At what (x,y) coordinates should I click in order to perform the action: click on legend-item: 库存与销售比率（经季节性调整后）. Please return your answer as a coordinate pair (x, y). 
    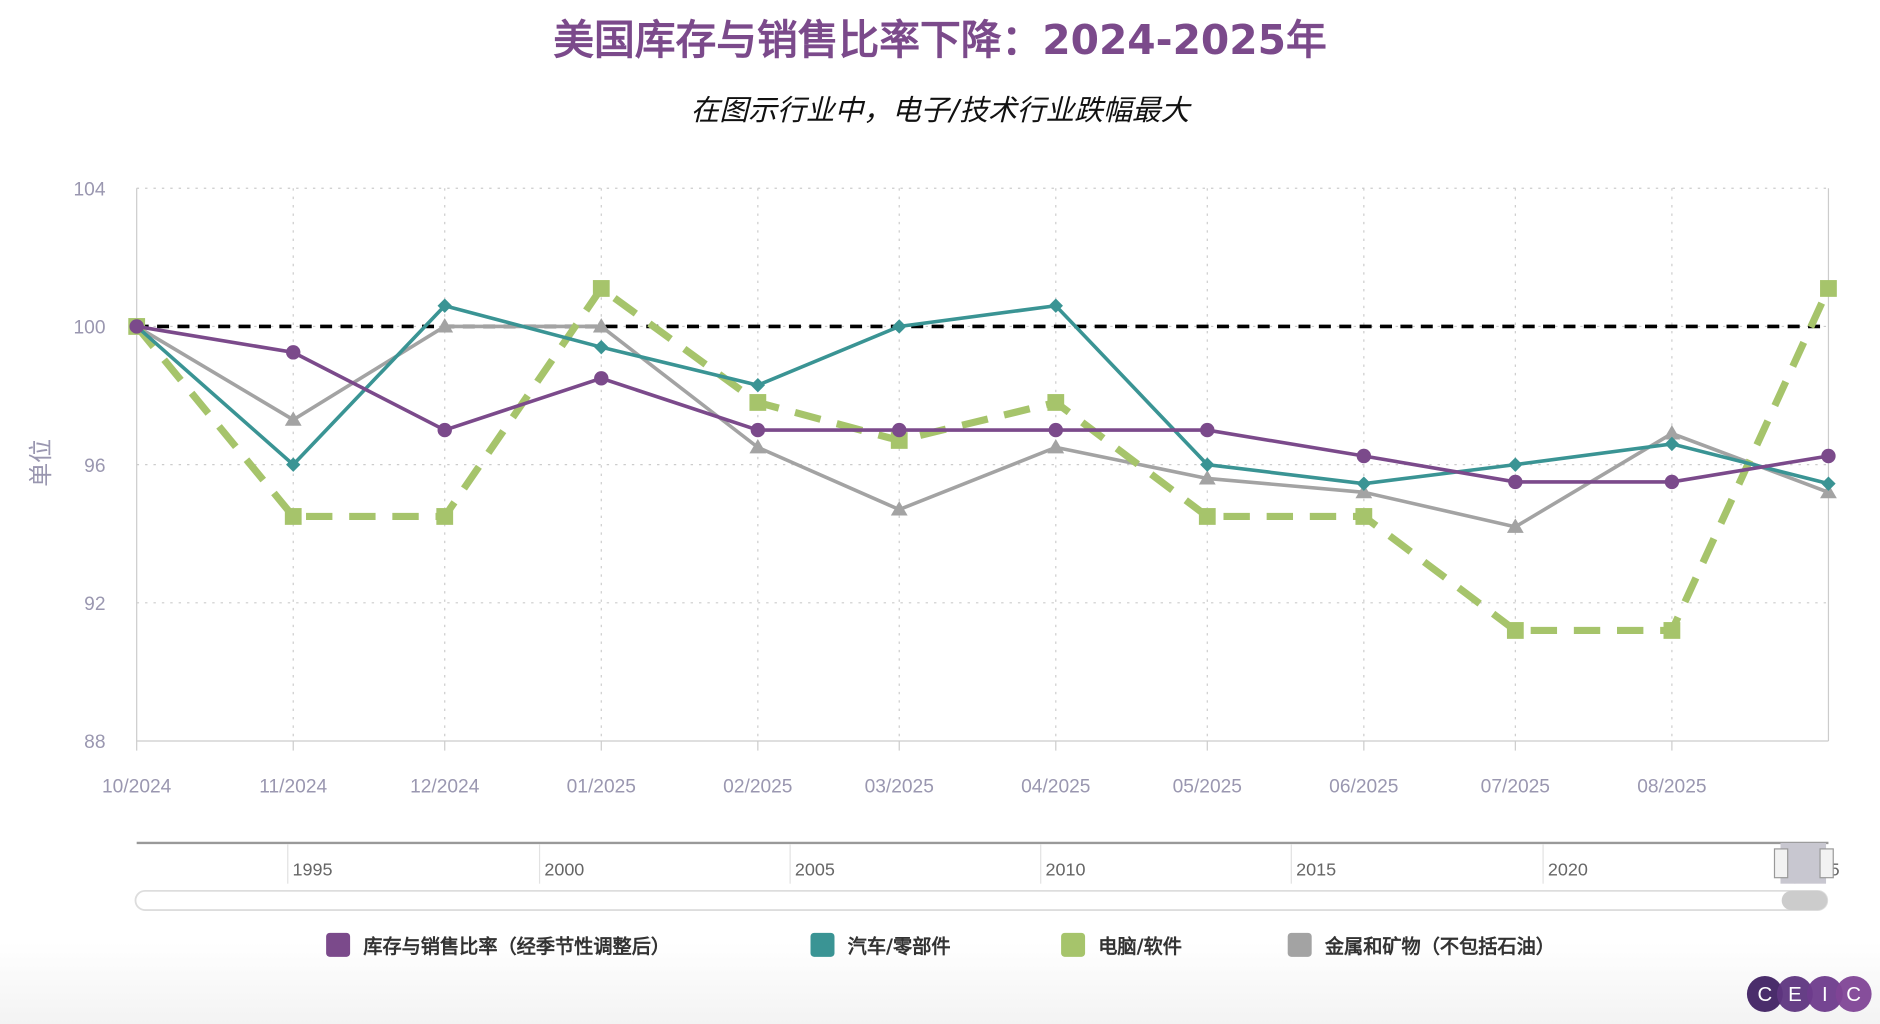
    Looking at the image, I should click on (498, 945).